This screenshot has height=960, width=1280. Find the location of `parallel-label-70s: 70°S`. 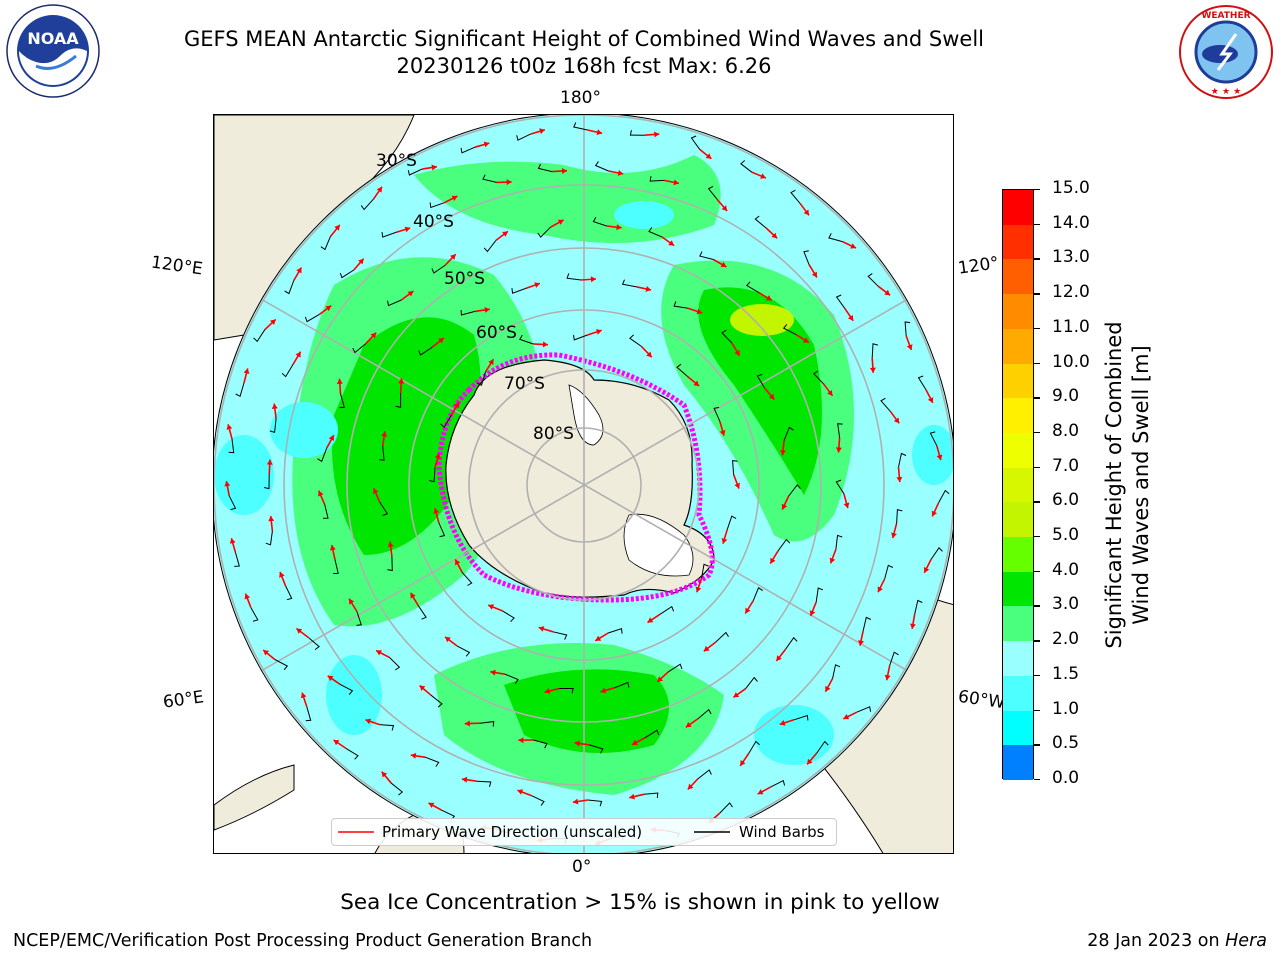

parallel-label-70s: 70°S is located at coordinates (524, 384).